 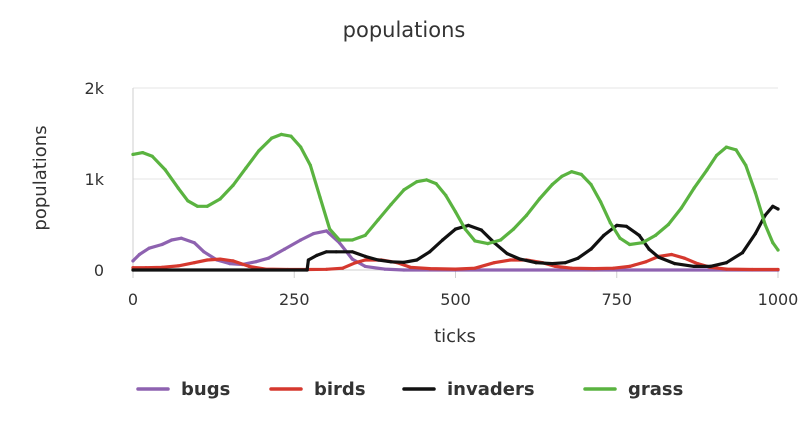 What do you see at coordinates (455, 336) in the screenshot?
I see `x-axis-label: ticks` at bounding box center [455, 336].